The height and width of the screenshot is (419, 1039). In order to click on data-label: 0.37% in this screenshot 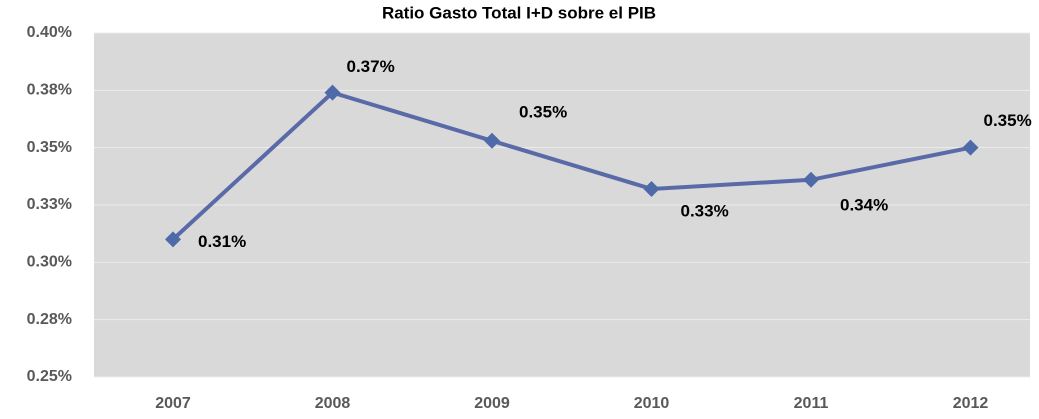, I will do `click(371, 66)`.